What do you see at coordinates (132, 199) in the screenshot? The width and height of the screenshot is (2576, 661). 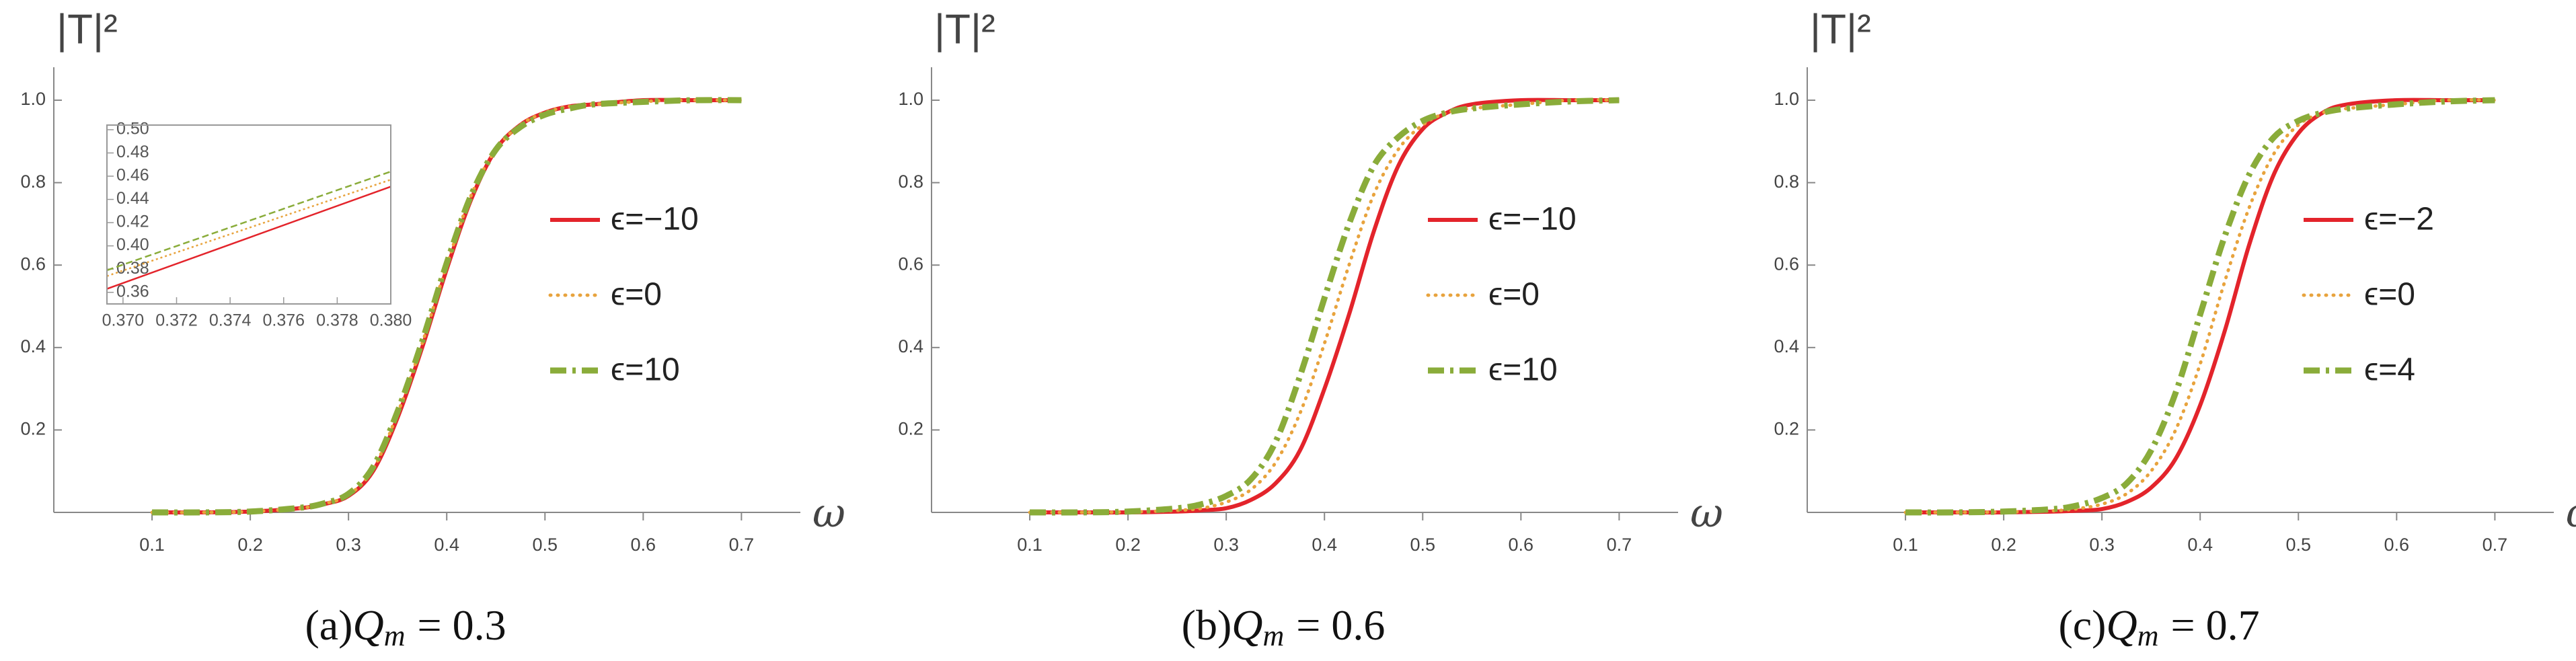 I see `inset-y-tick-label: 0.44` at bounding box center [132, 199].